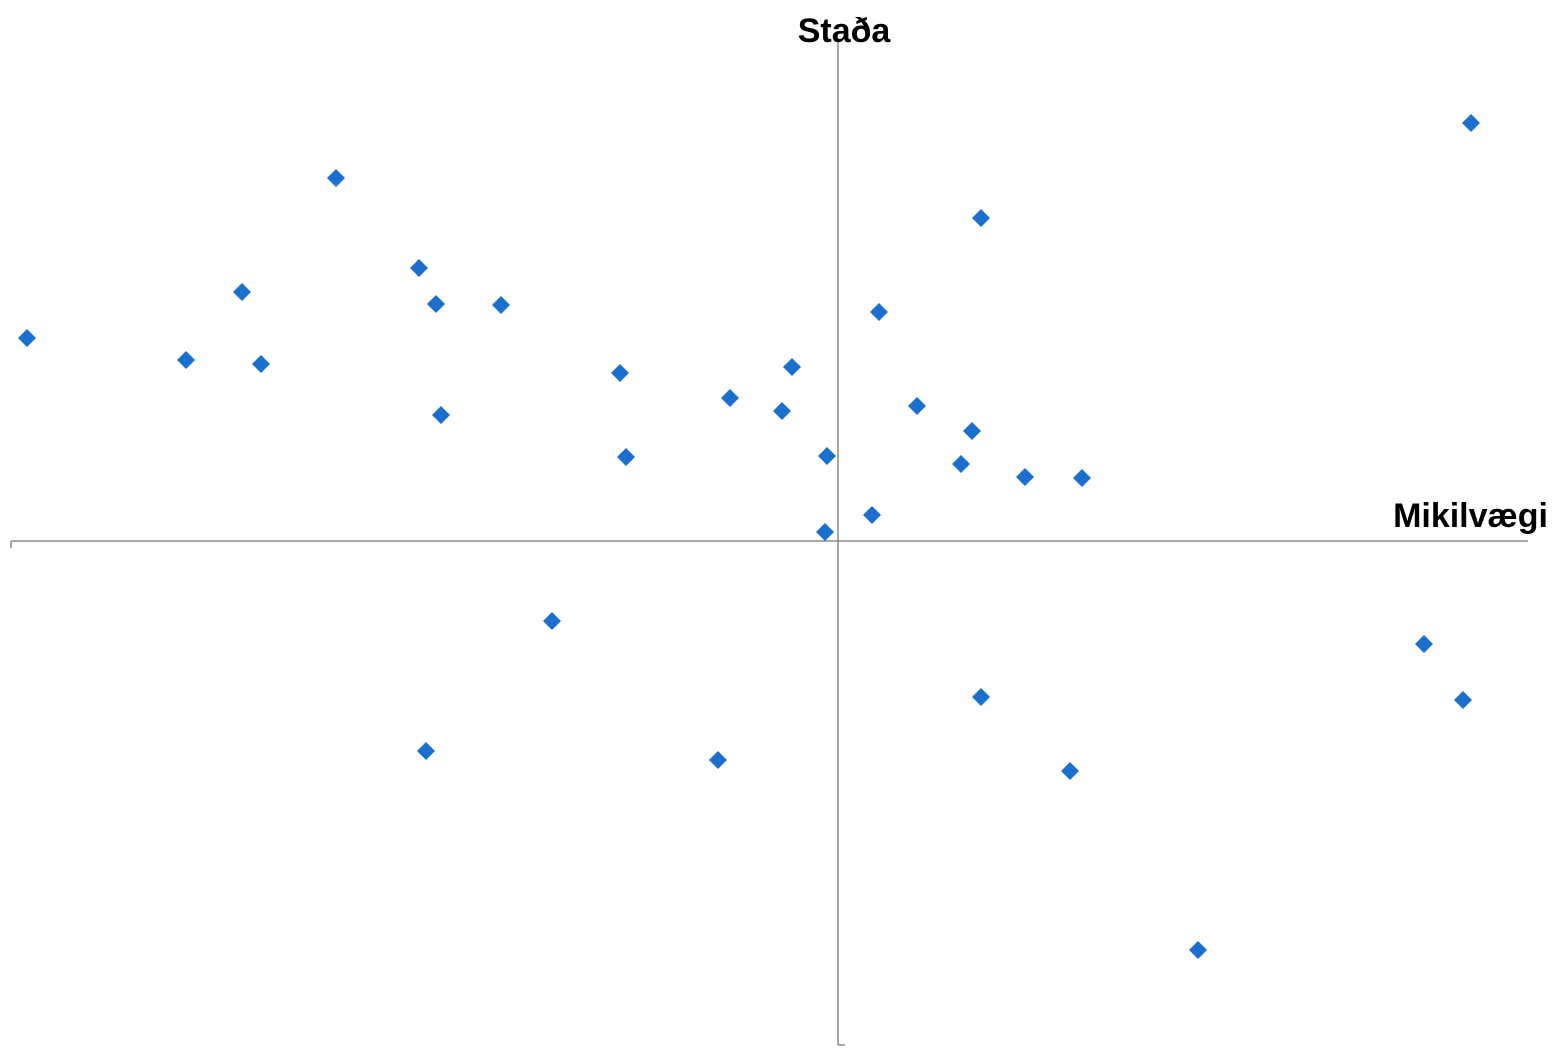 This screenshot has height=1052, width=1556. Describe the element at coordinates (1470, 516) in the screenshot. I see `x-axis-title: Mikilvægi` at that location.